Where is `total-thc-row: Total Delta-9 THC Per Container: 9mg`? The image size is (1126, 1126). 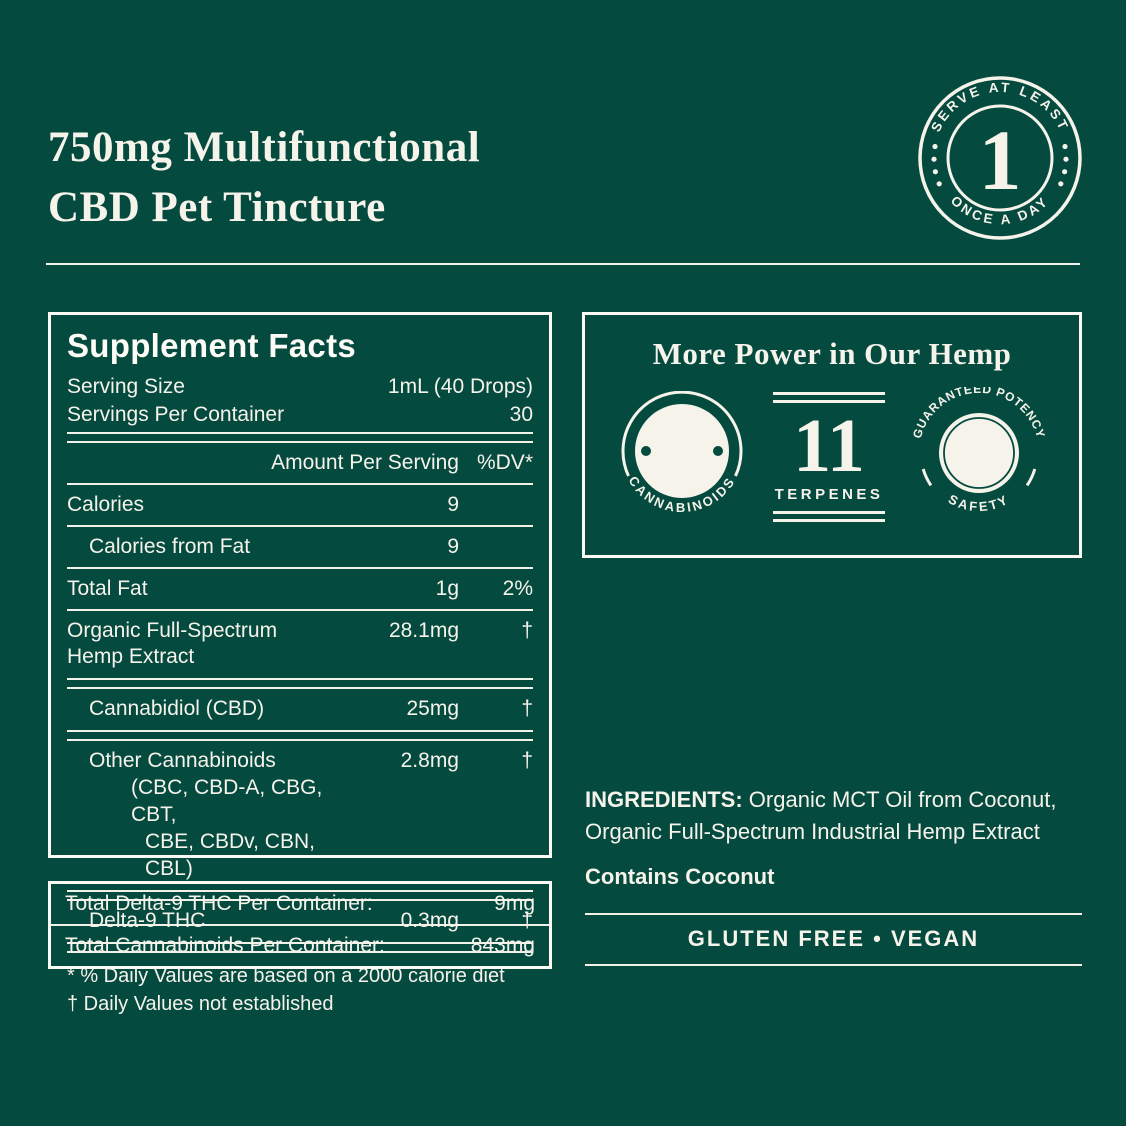
total-thc-row: Total Delta-9 THC Per Container: 9mg is located at coordinates (300, 904).